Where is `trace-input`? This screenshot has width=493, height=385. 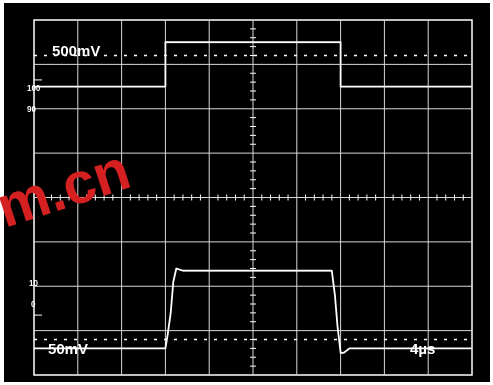
trace-input is located at coordinates (253, 64).